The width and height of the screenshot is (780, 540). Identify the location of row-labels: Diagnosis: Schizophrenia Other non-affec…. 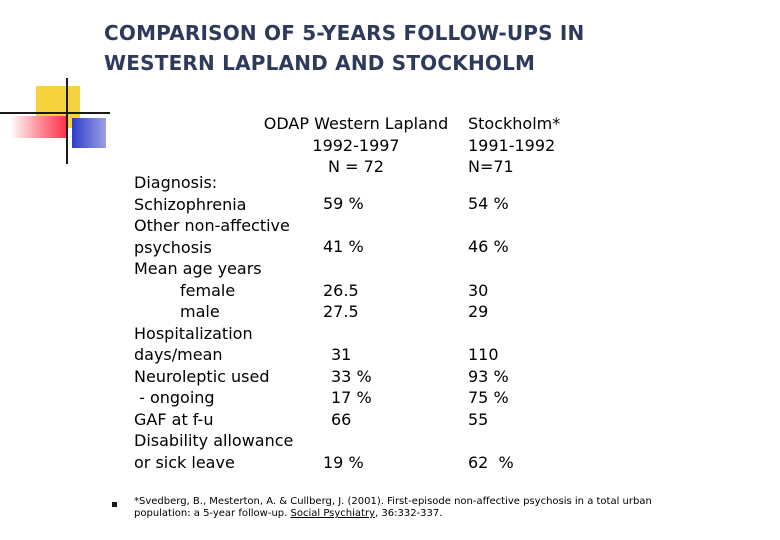
(213, 322).